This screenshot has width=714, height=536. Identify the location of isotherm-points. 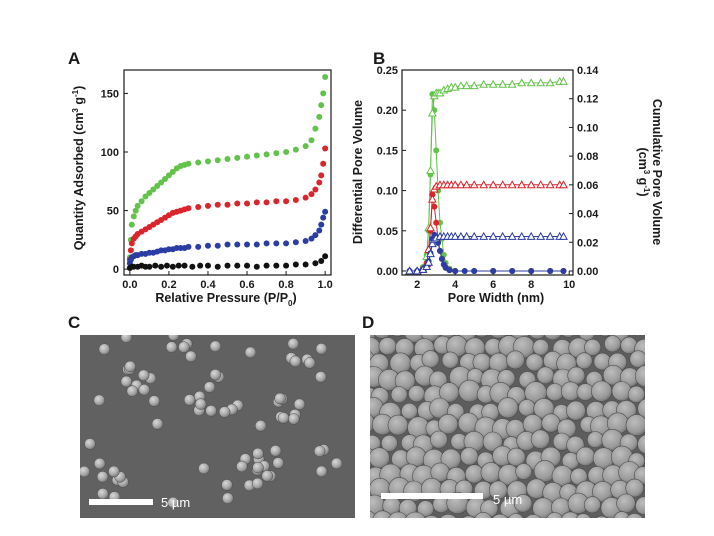
(227, 172).